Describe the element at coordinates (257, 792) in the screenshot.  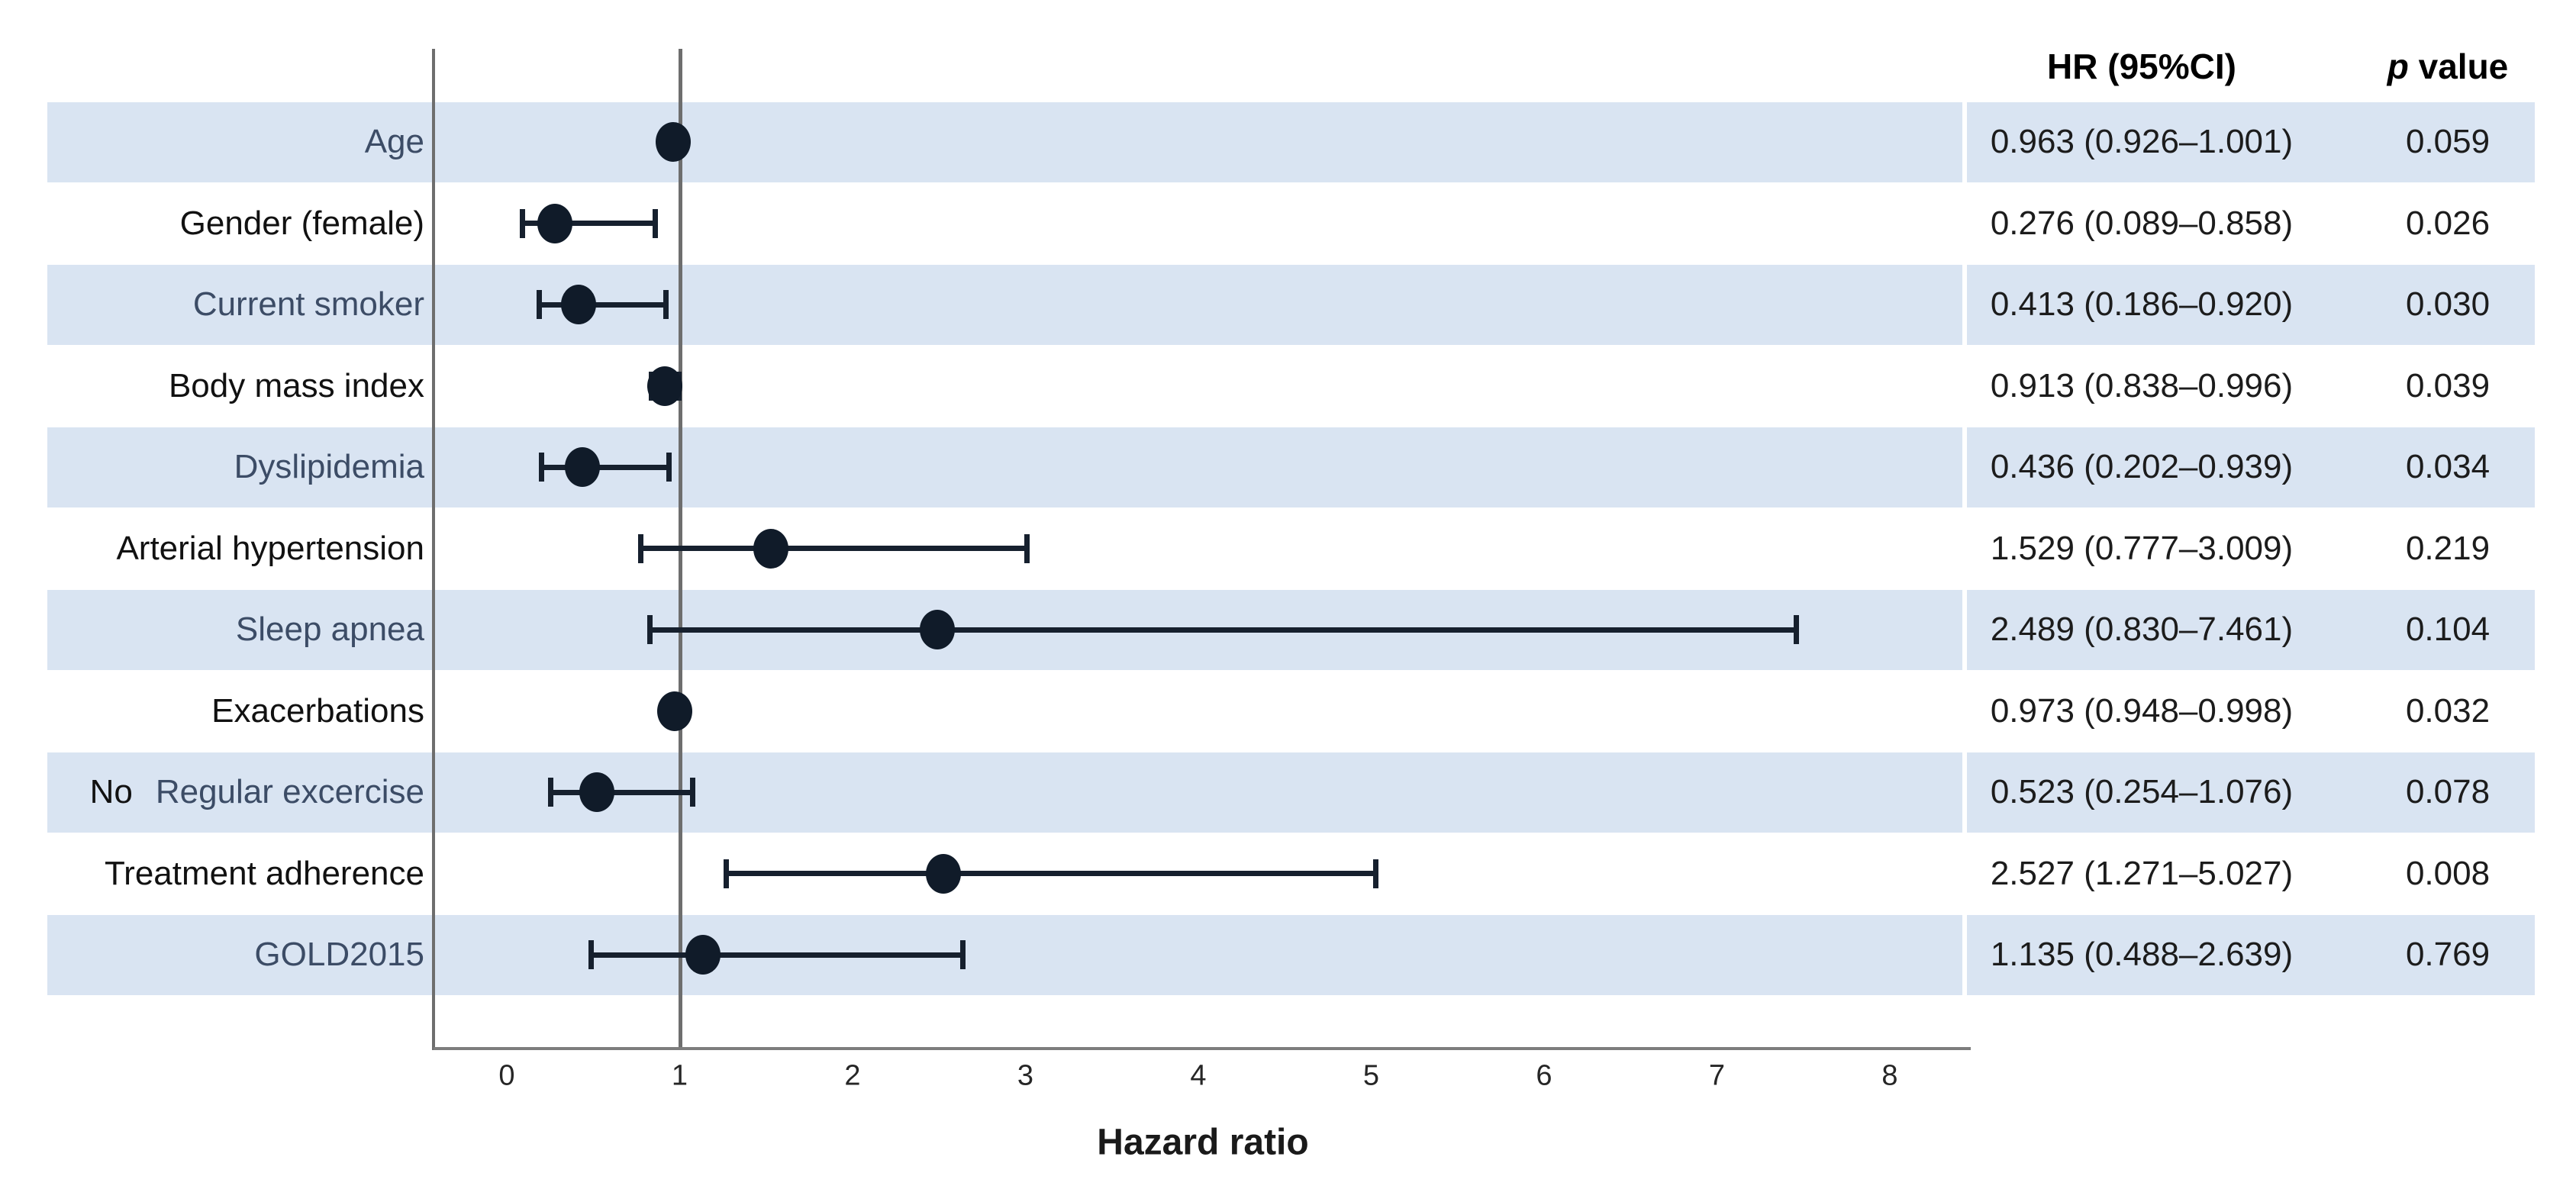
I see `row-label: No Regular excercise` at that location.